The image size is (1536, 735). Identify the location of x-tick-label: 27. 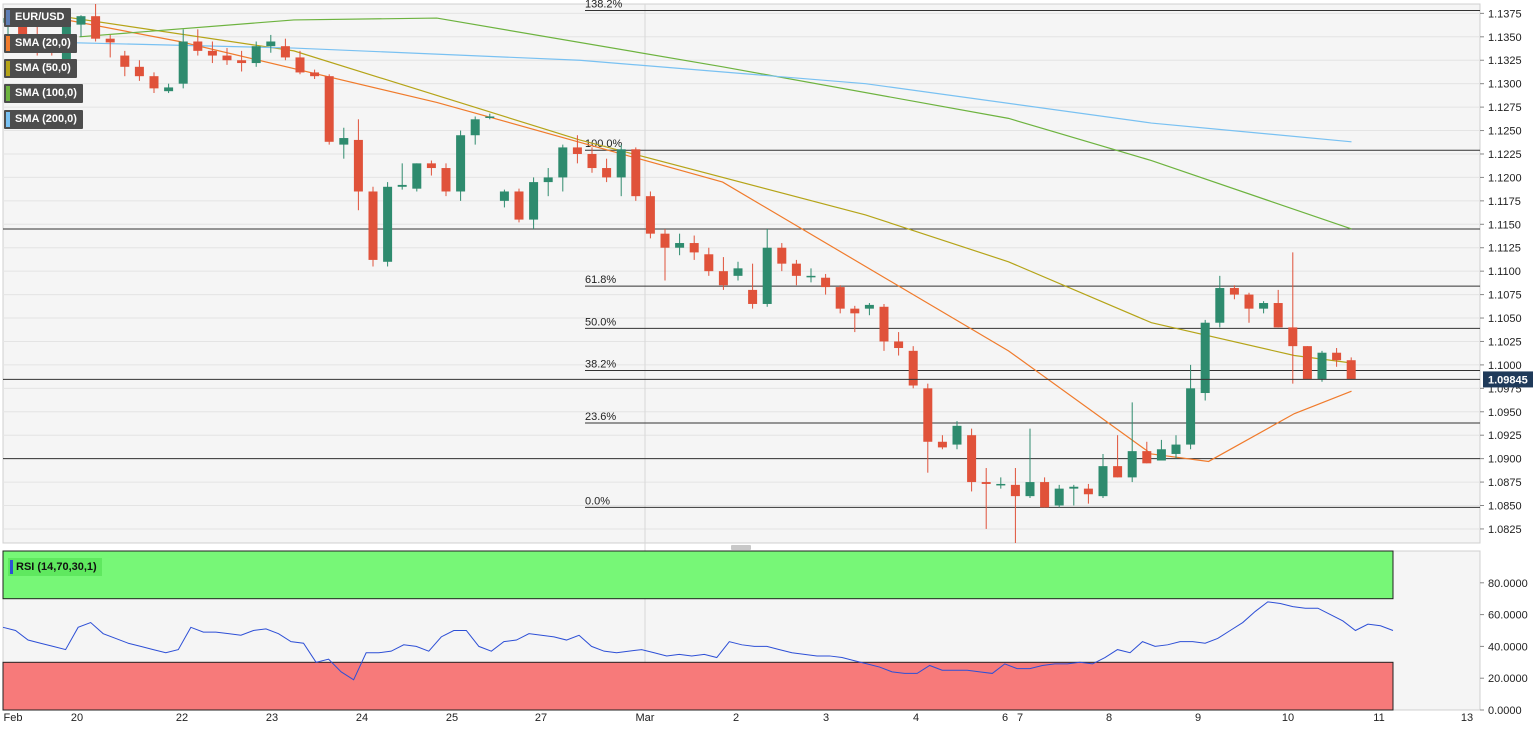
(541, 718).